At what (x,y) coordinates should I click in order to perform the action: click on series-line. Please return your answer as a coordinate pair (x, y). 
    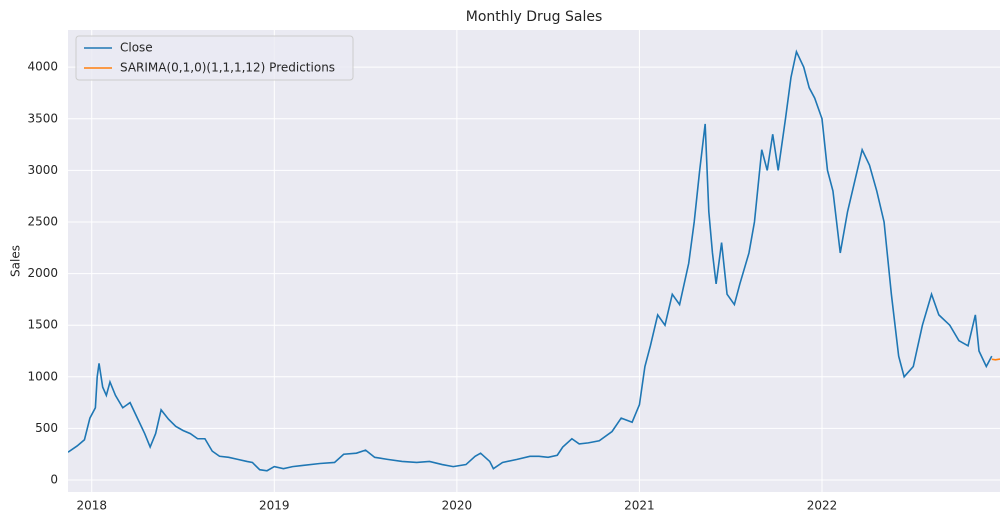
    Looking at the image, I should click on (995, 359).